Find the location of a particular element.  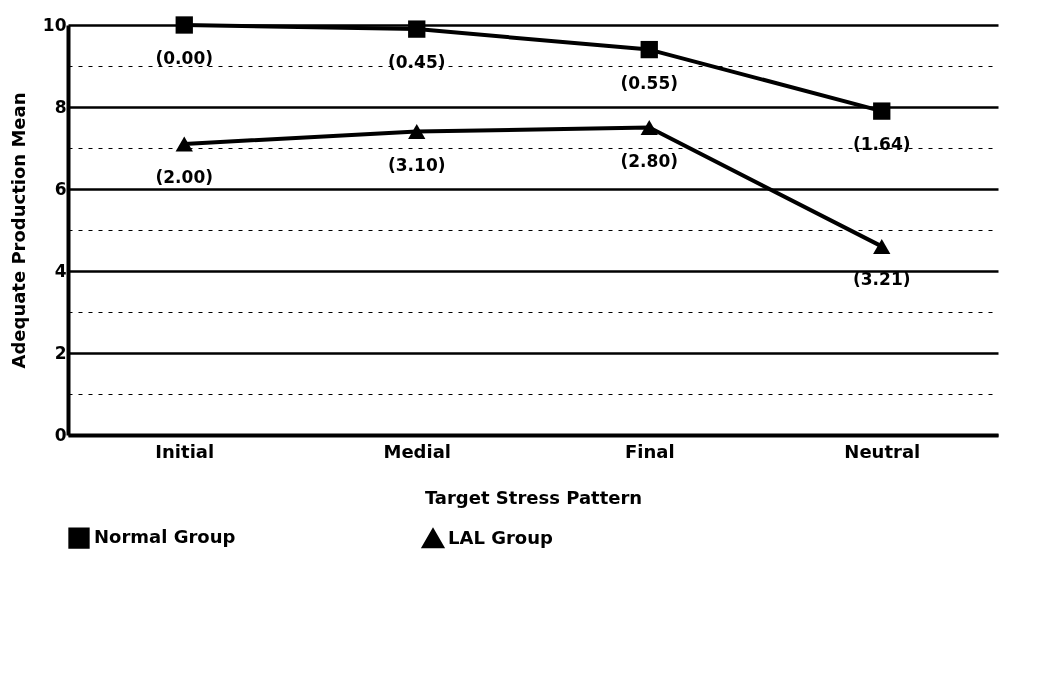

annotation: (2.00) is located at coordinates (184, 176).